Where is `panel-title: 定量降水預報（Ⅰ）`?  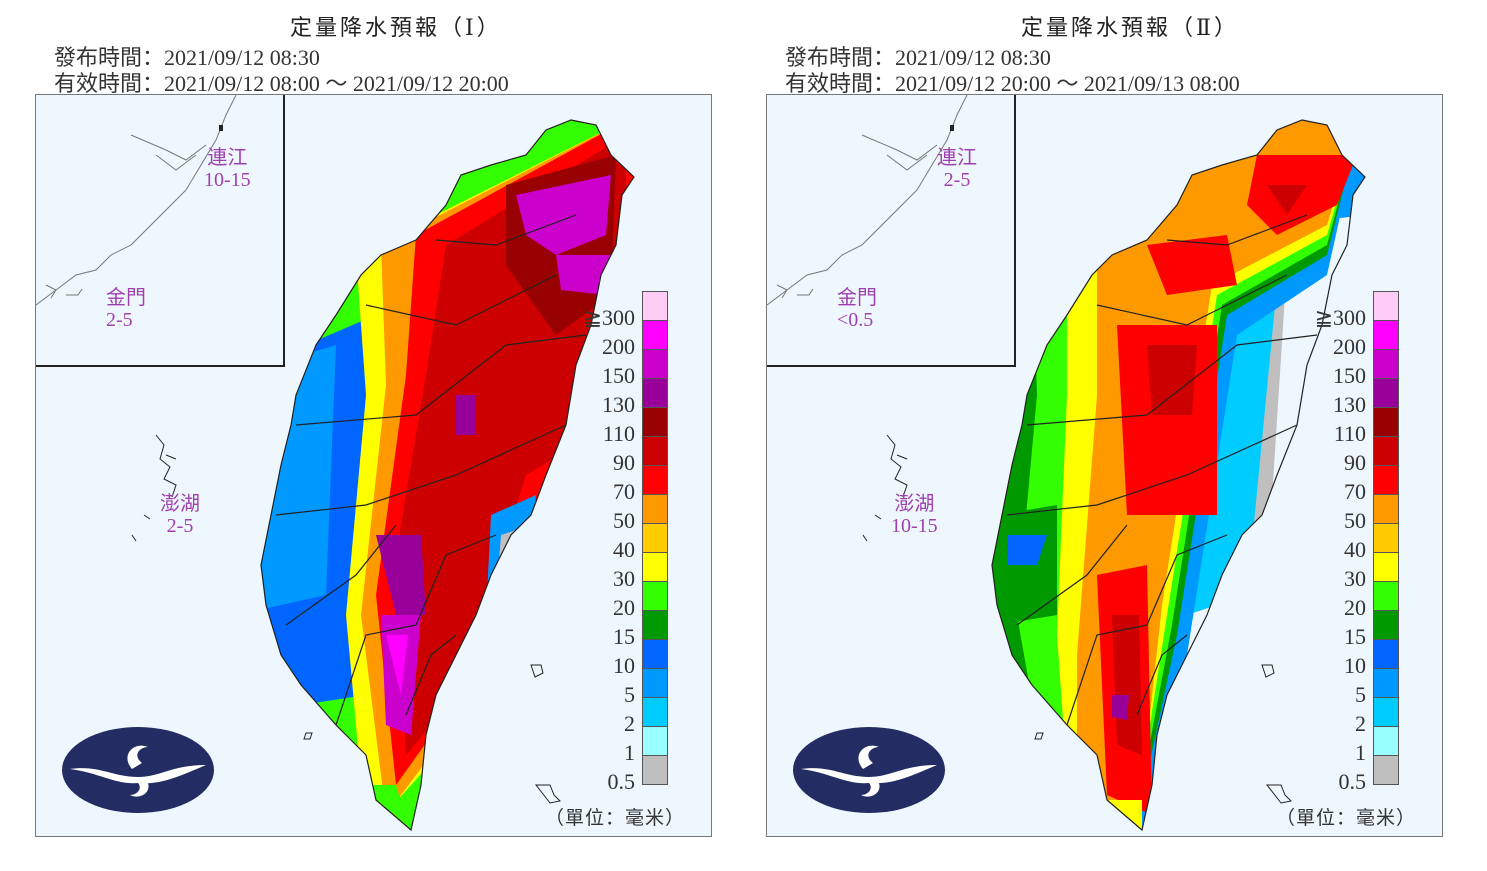
panel-title: 定量降水預報（Ⅰ） is located at coordinates (396, 27).